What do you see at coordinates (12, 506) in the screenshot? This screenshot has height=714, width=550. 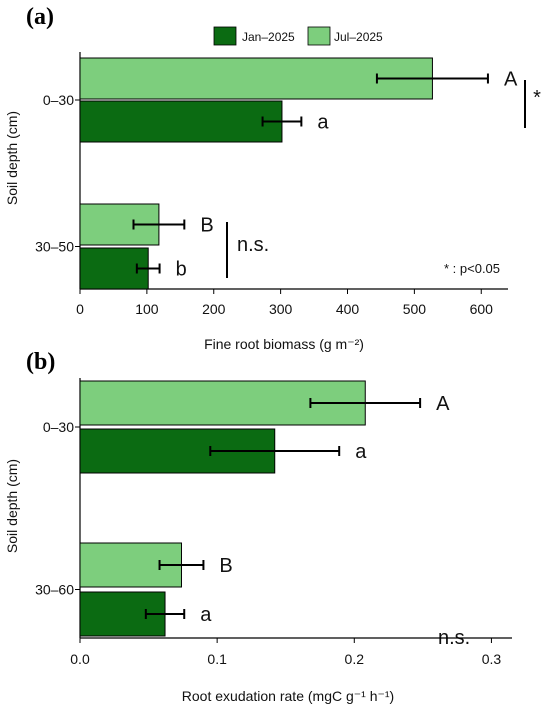 I see `panel-b-ylabel: Soil depth (cm)` at bounding box center [12, 506].